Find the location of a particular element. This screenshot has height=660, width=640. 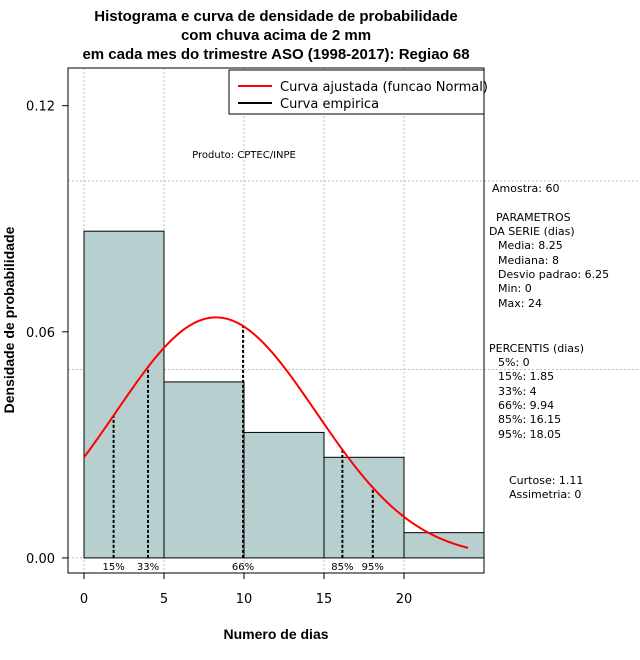

y-axis: 0.00 0.06 0.12 is located at coordinates (47, 333).